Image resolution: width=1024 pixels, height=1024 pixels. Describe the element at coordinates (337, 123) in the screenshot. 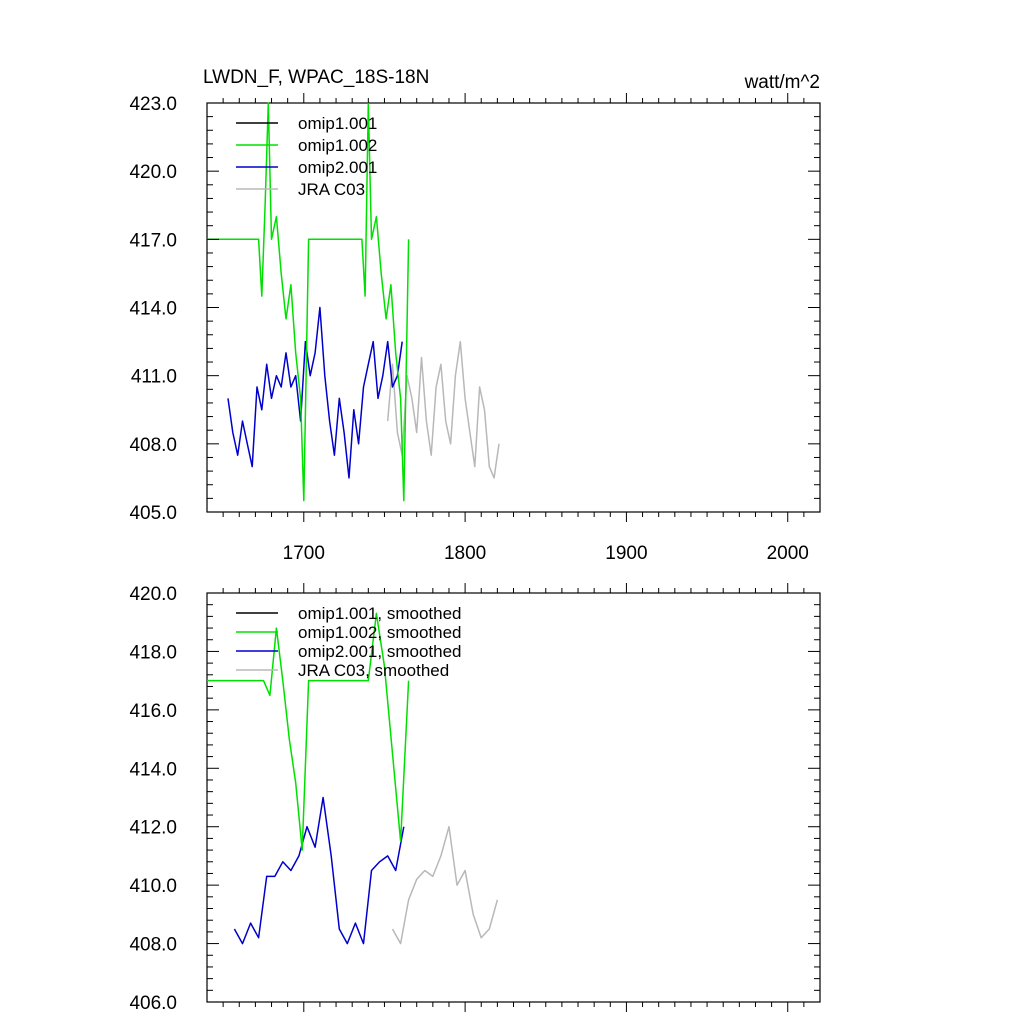

I see `legend-label: omip1.001` at that location.